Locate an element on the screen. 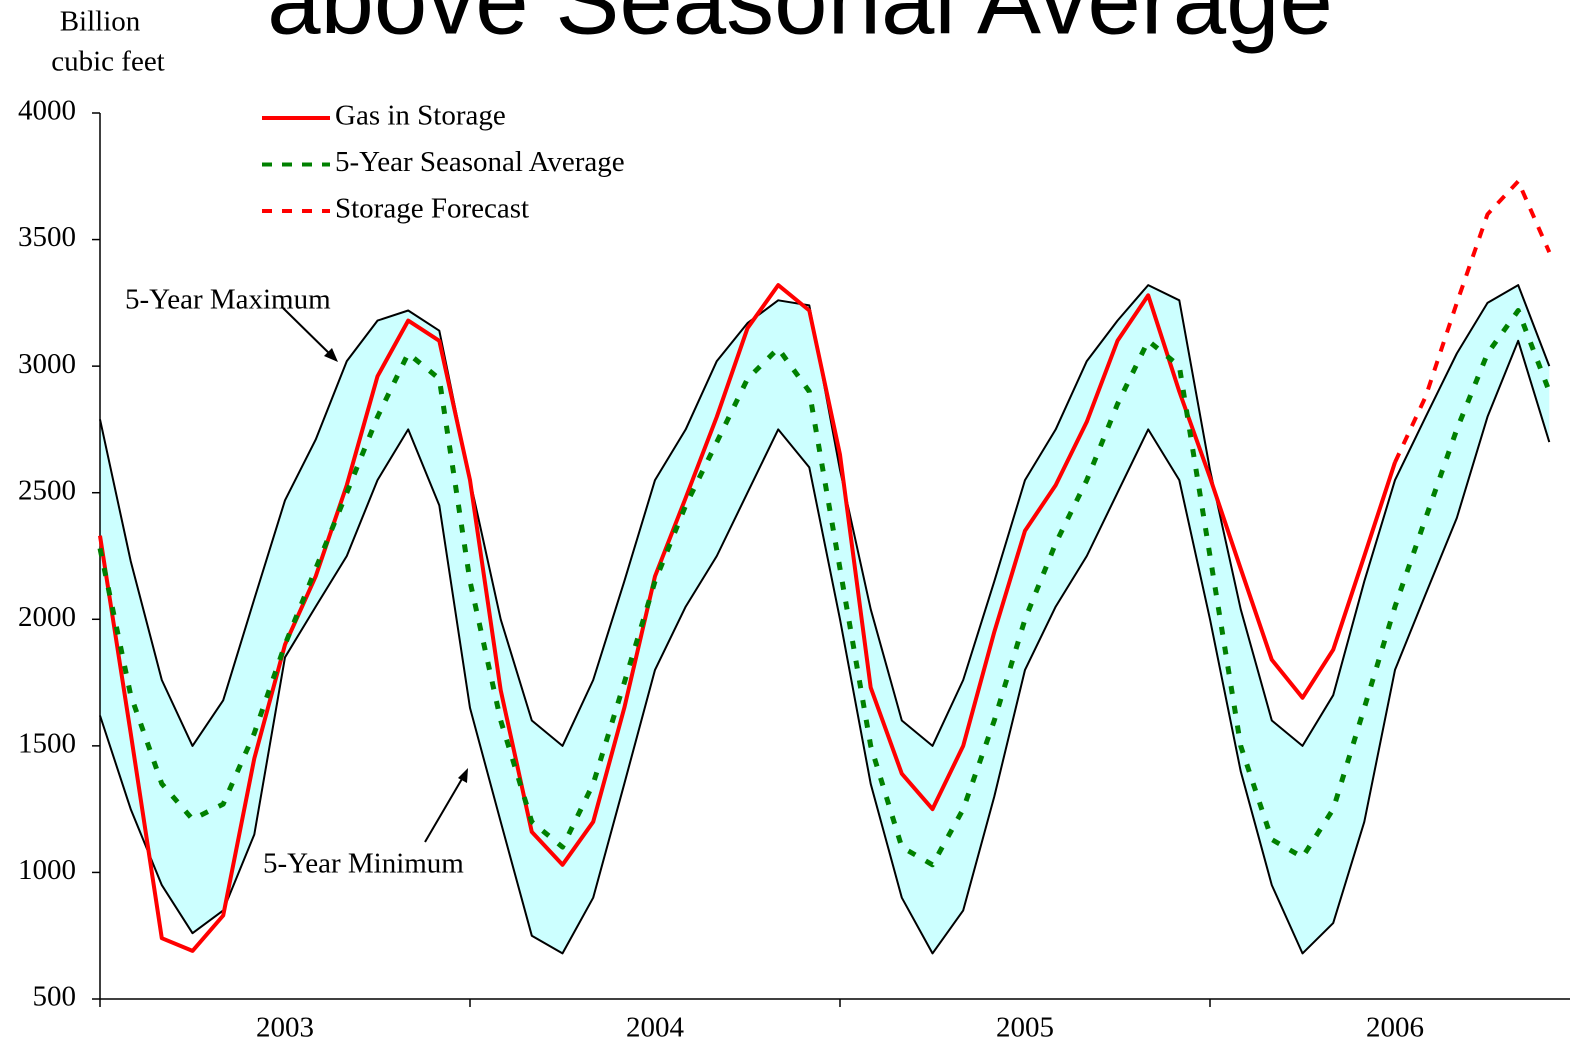  legend-label: Gas in Storage is located at coordinates (420, 116).